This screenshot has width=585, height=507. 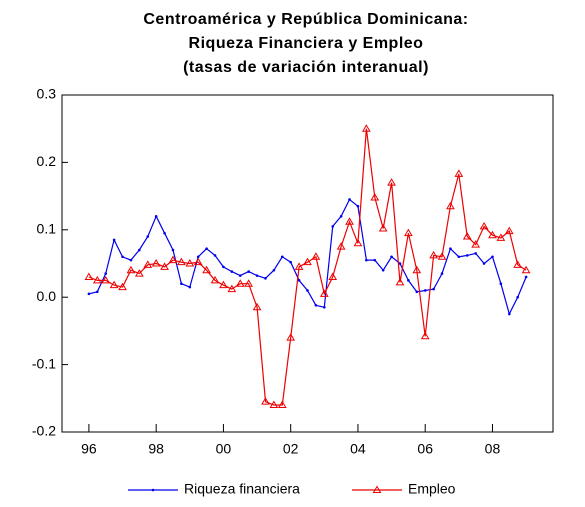 I want to click on x-tick-label: 02, so click(x=291, y=449).